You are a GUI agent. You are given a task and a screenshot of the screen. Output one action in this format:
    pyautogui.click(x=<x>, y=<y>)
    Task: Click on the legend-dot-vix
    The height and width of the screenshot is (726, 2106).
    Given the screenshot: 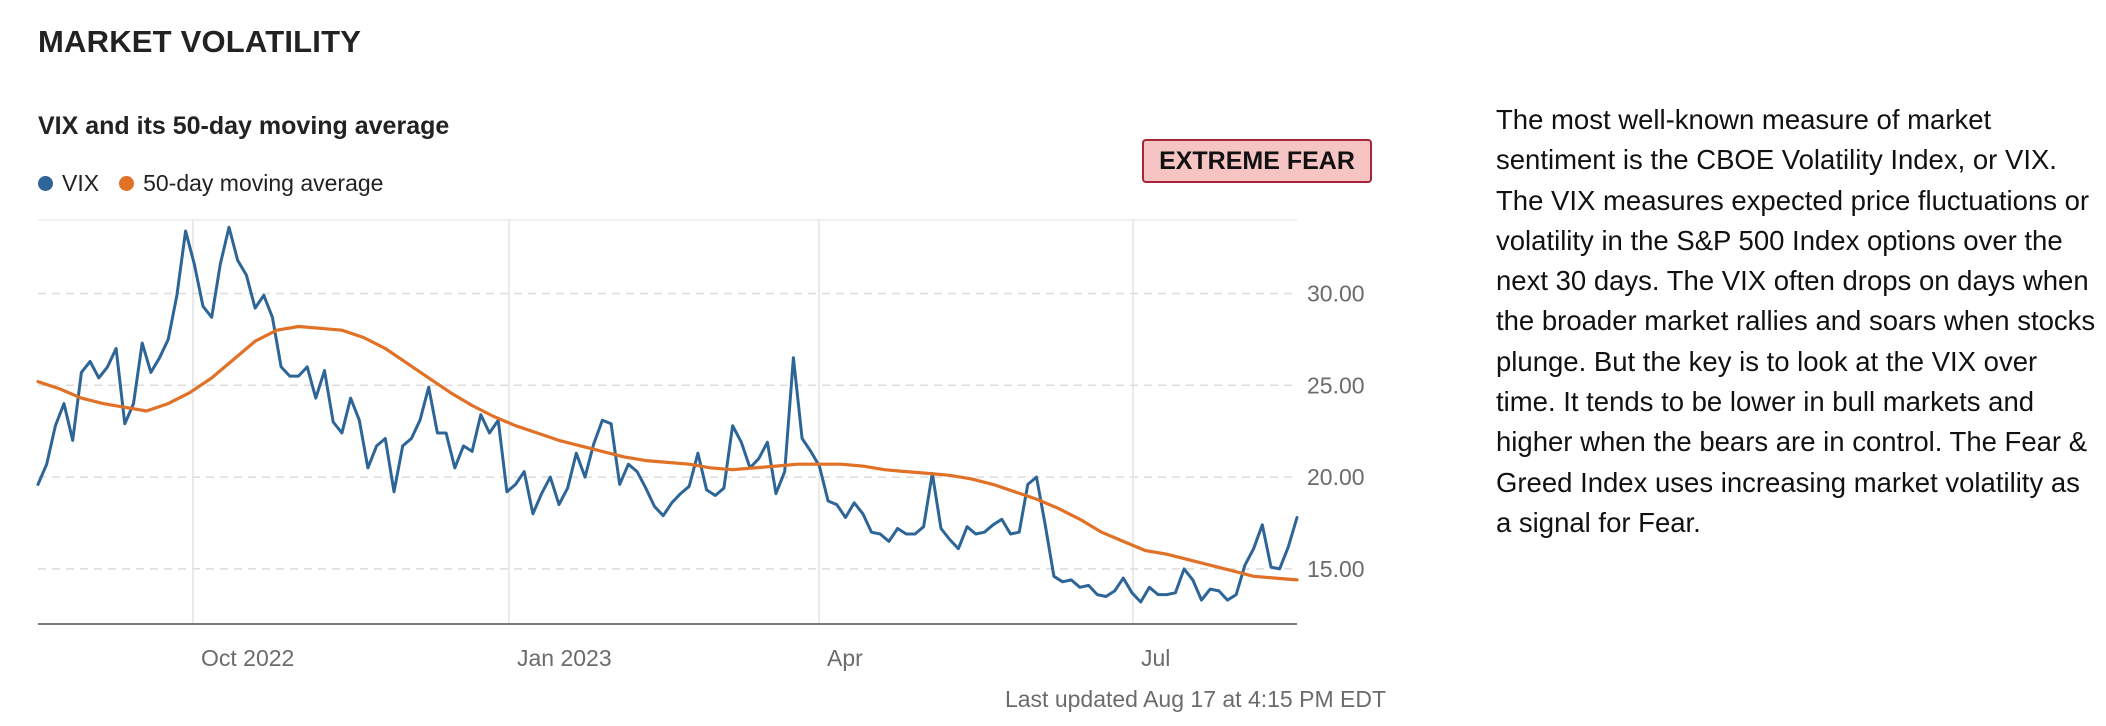 What is the action you would take?
    pyautogui.click(x=45, y=183)
    